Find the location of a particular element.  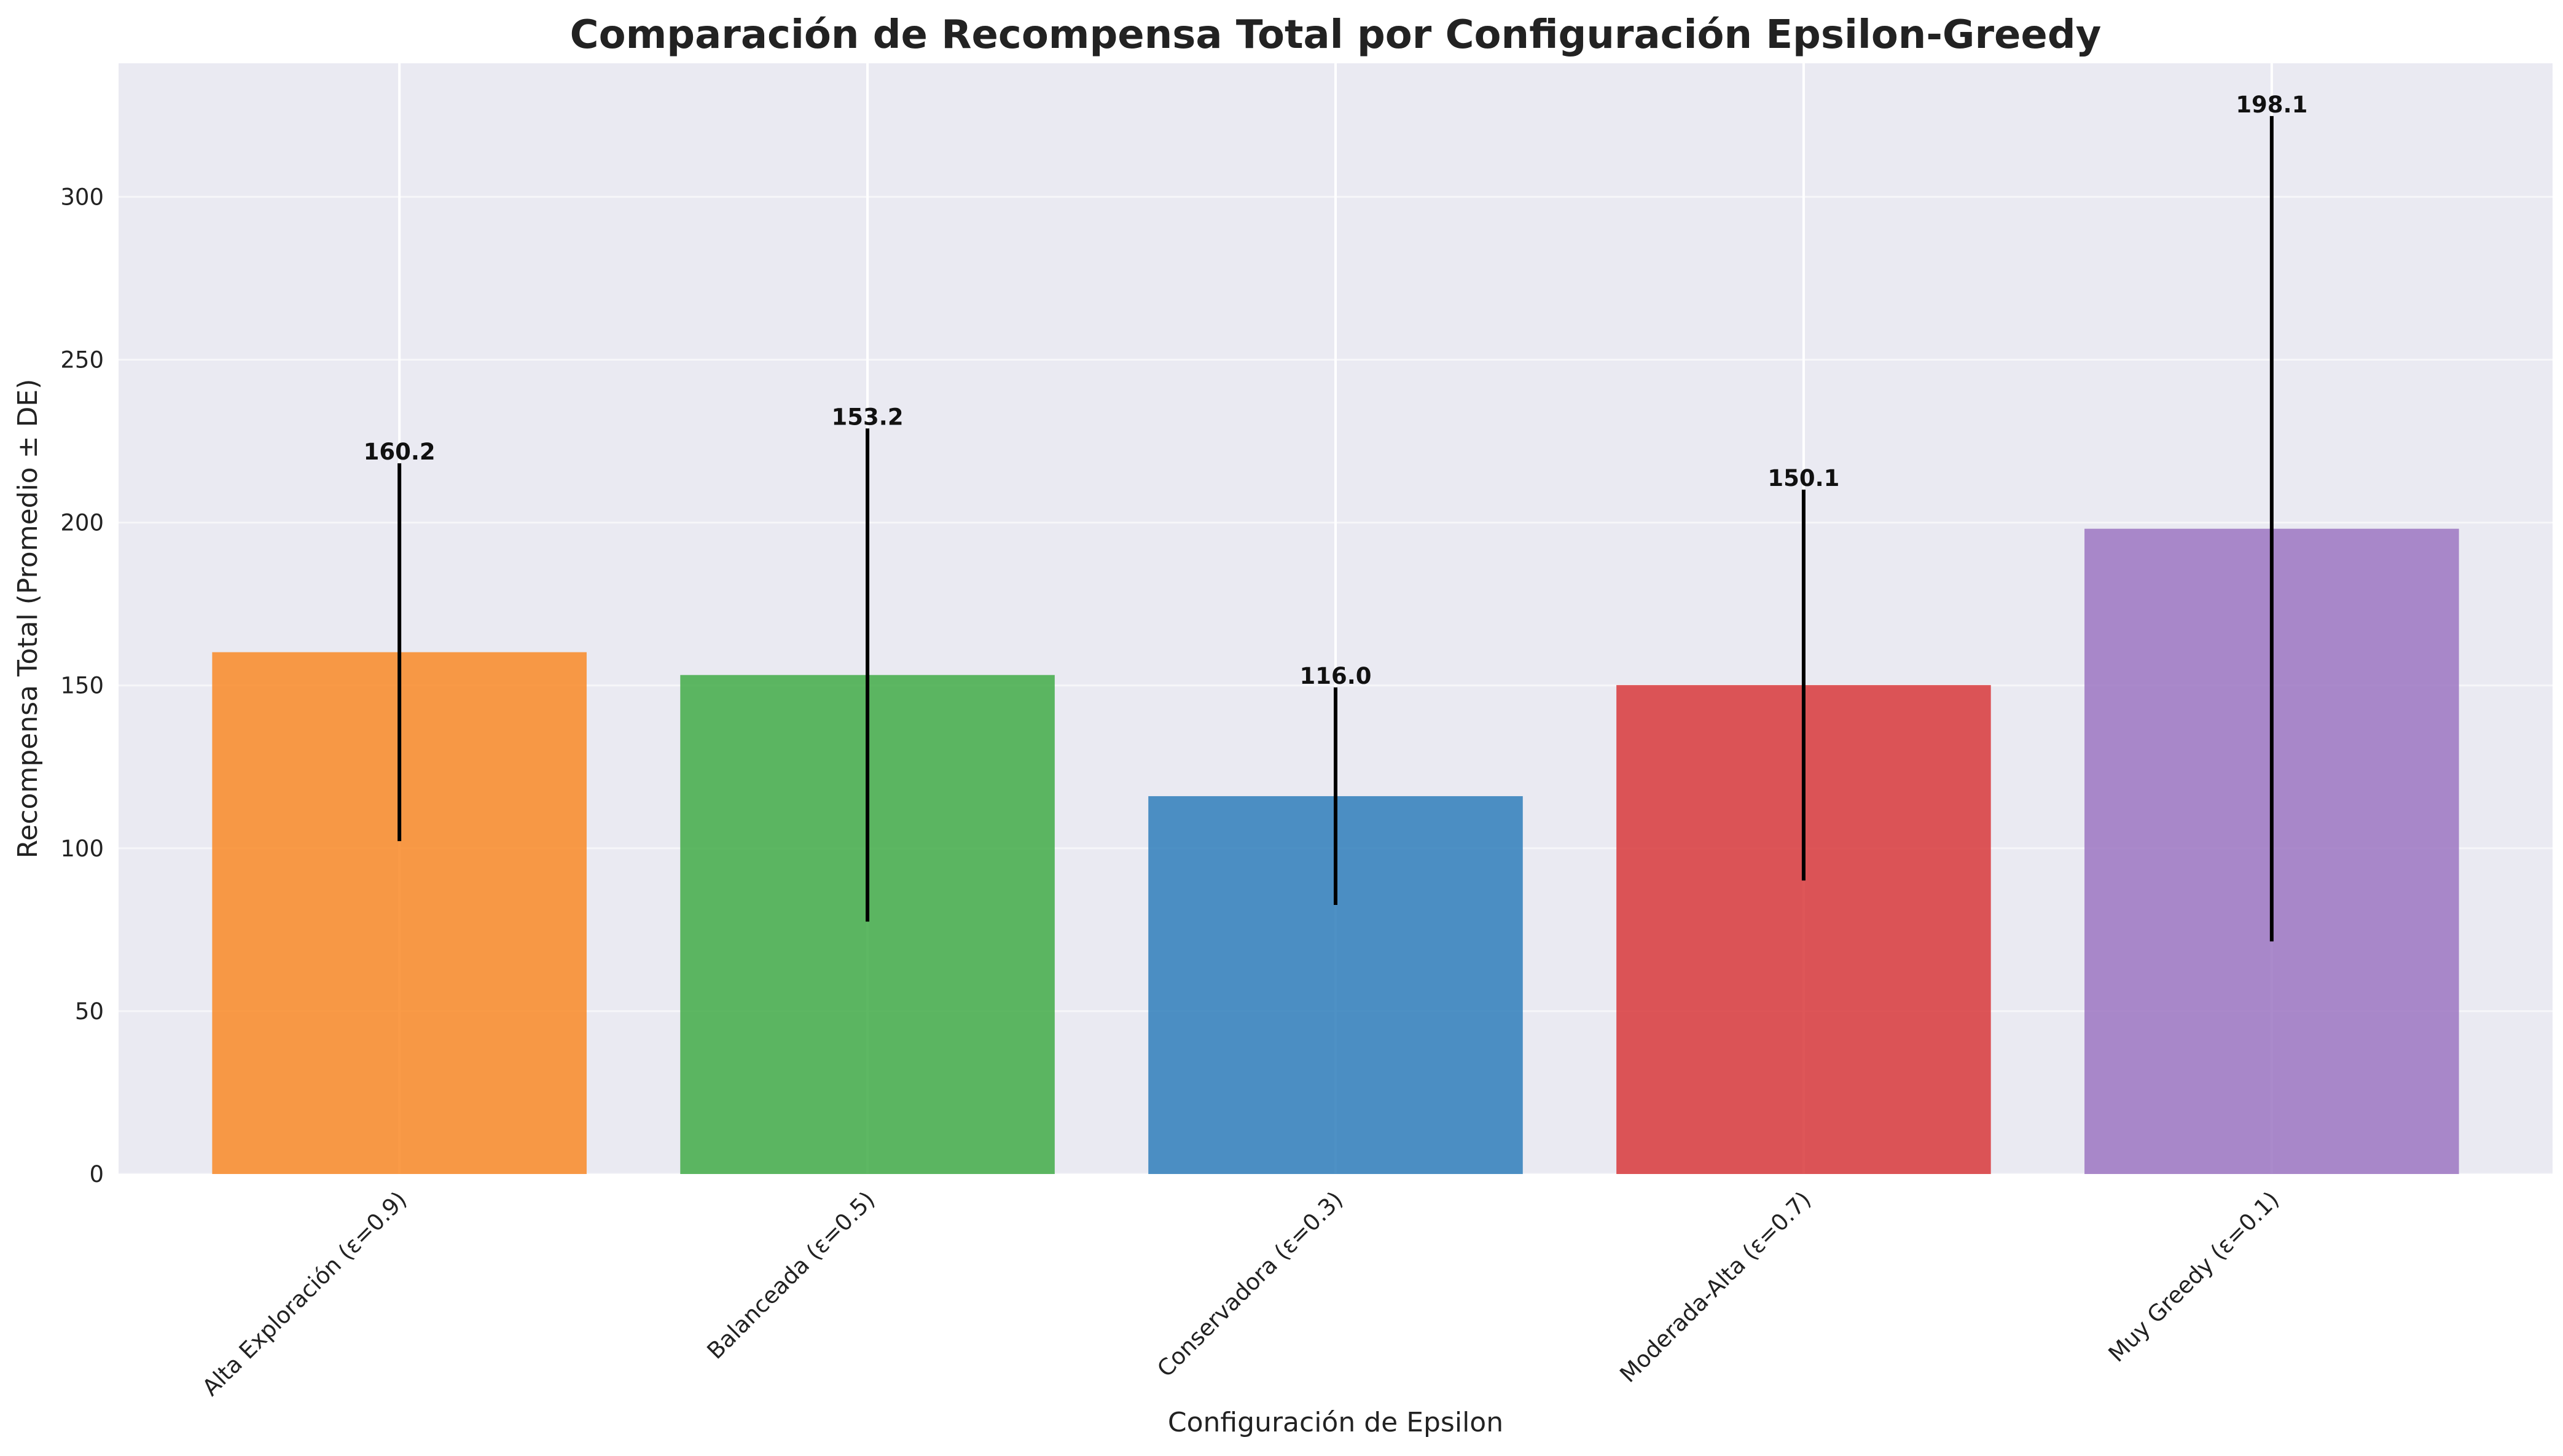

x-tick-label: Alta Exploración (ε=0.9) is located at coordinates (304, 1293).